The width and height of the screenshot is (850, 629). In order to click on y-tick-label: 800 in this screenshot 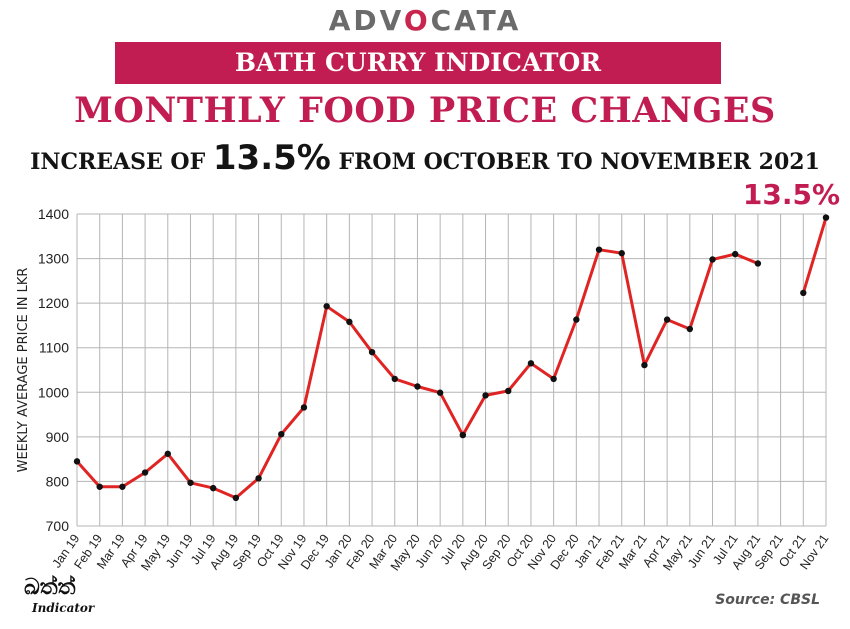, I will do `click(58, 481)`.